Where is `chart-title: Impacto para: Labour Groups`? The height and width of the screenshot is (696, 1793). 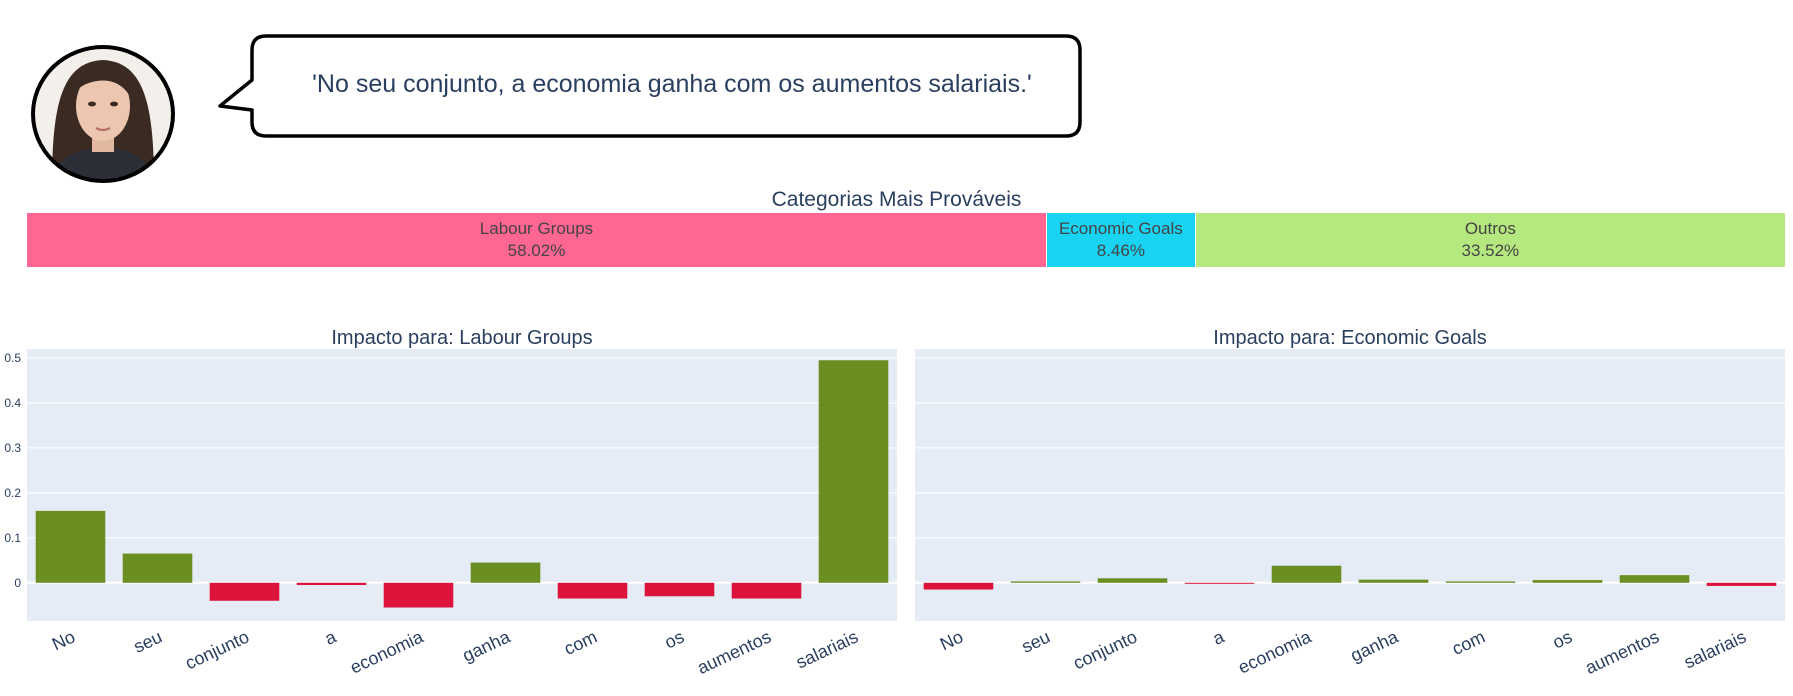
chart-title: Impacto para: Labour Groups is located at coordinates (461, 338).